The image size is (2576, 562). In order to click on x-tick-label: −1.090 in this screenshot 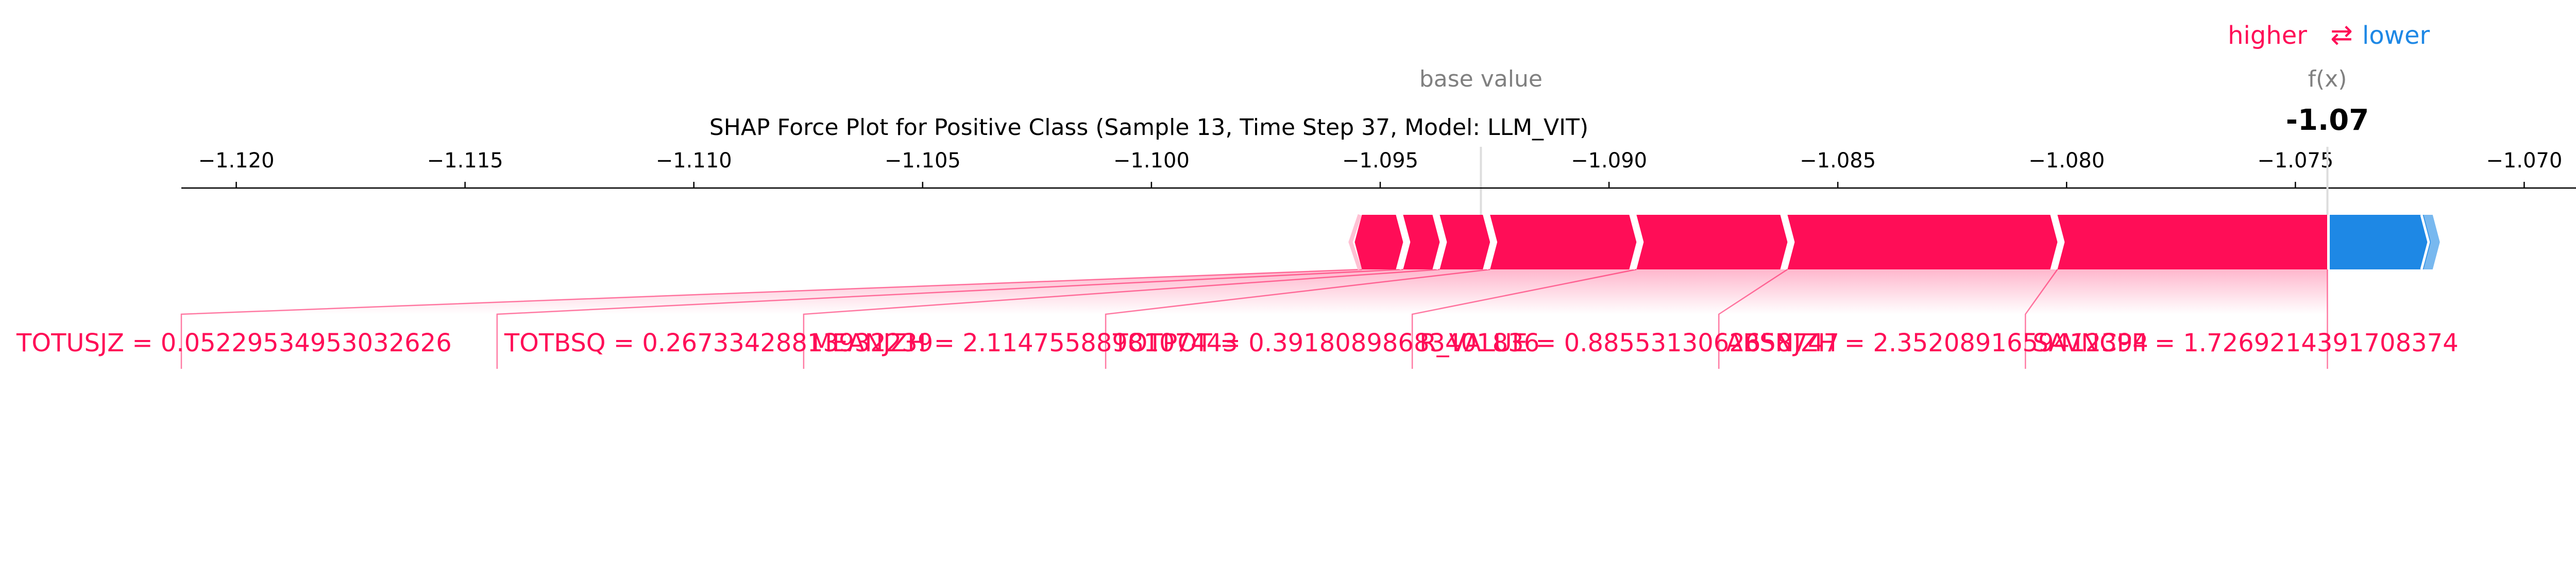, I will do `click(1609, 161)`.